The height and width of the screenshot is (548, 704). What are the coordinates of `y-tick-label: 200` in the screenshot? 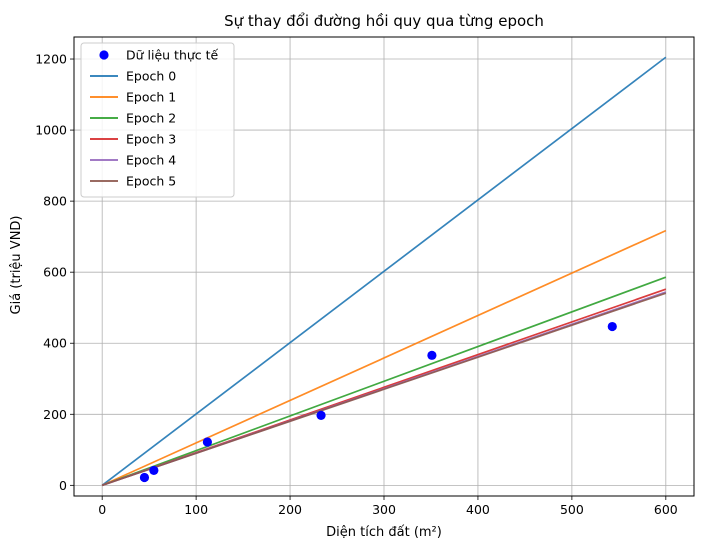 It's located at (55, 414).